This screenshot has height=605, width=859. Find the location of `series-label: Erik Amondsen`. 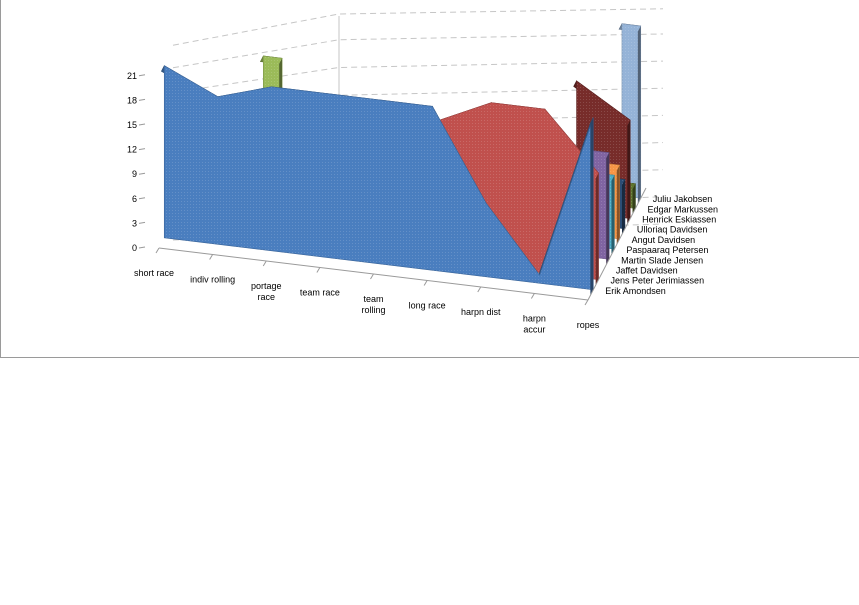

series-label: Erik Amondsen is located at coordinates (635, 291).